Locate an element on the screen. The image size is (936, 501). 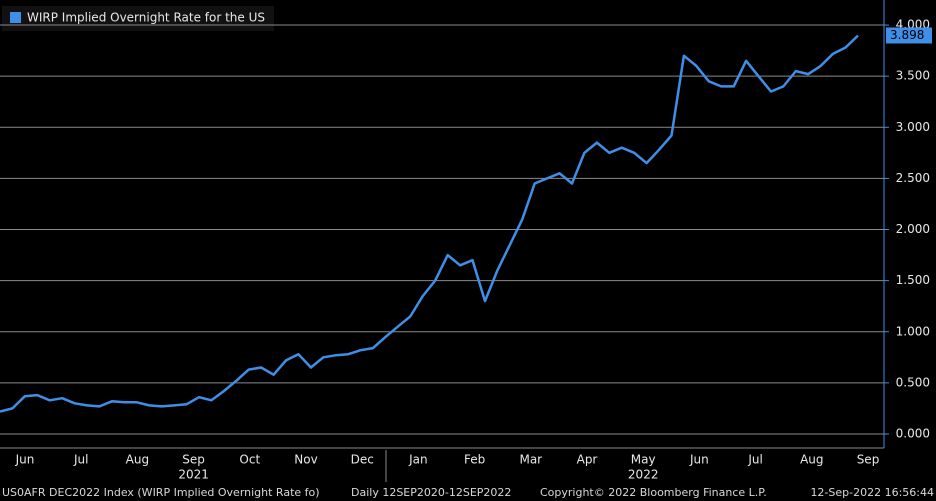
legend-box is located at coordinates (138, 18).